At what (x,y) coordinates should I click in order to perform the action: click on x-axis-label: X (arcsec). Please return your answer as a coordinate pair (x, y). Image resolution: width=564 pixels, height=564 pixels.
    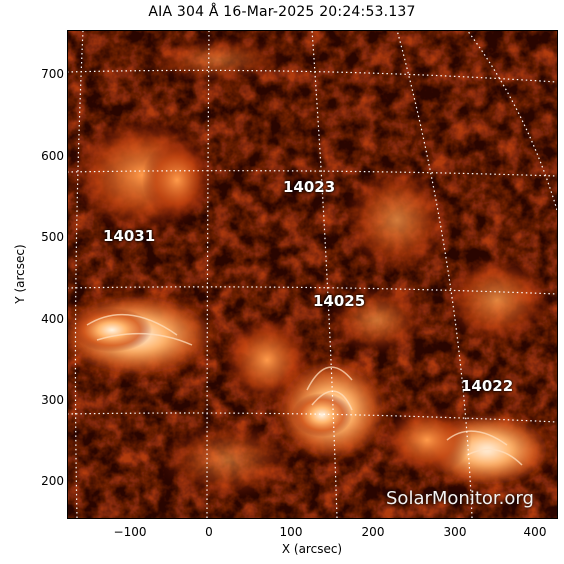
    Looking at the image, I should click on (312, 549).